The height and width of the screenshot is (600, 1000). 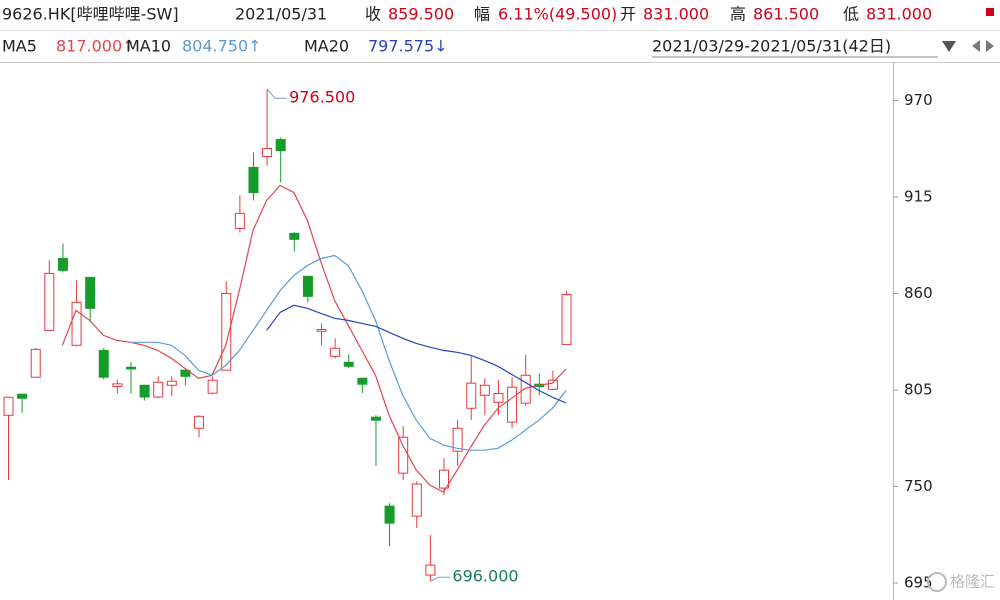 What do you see at coordinates (918, 486) in the screenshot?
I see `y-tick-label: 750` at bounding box center [918, 486].